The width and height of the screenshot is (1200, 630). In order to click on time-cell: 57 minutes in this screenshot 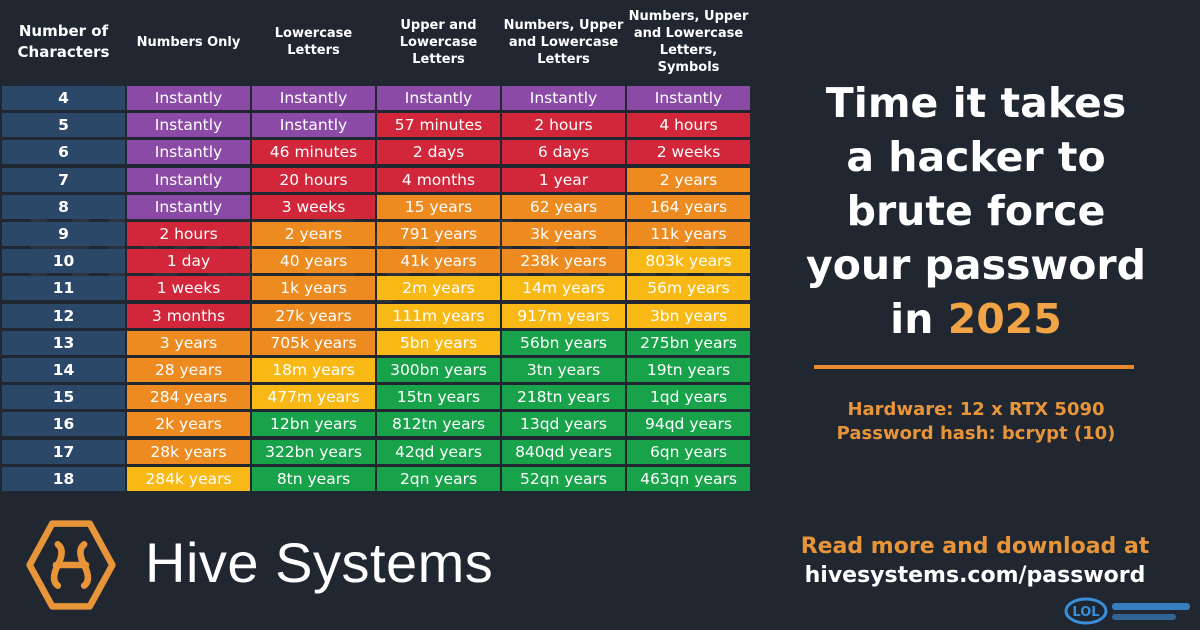, I will do `click(438, 125)`.